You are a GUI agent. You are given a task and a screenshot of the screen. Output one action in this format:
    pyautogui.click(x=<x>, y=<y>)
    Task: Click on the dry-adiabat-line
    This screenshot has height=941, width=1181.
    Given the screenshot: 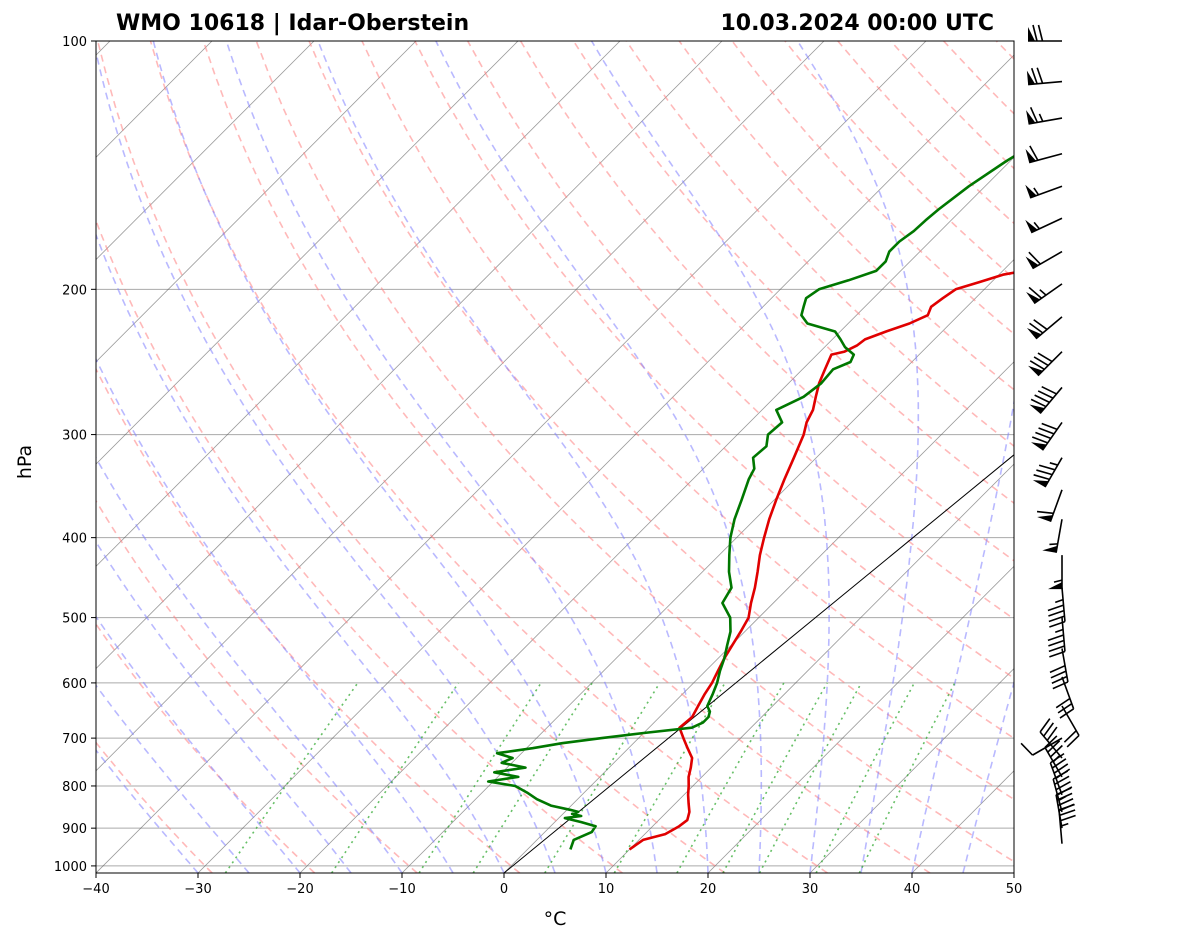 What is the action you would take?
    pyautogui.click(x=257, y=686)
    